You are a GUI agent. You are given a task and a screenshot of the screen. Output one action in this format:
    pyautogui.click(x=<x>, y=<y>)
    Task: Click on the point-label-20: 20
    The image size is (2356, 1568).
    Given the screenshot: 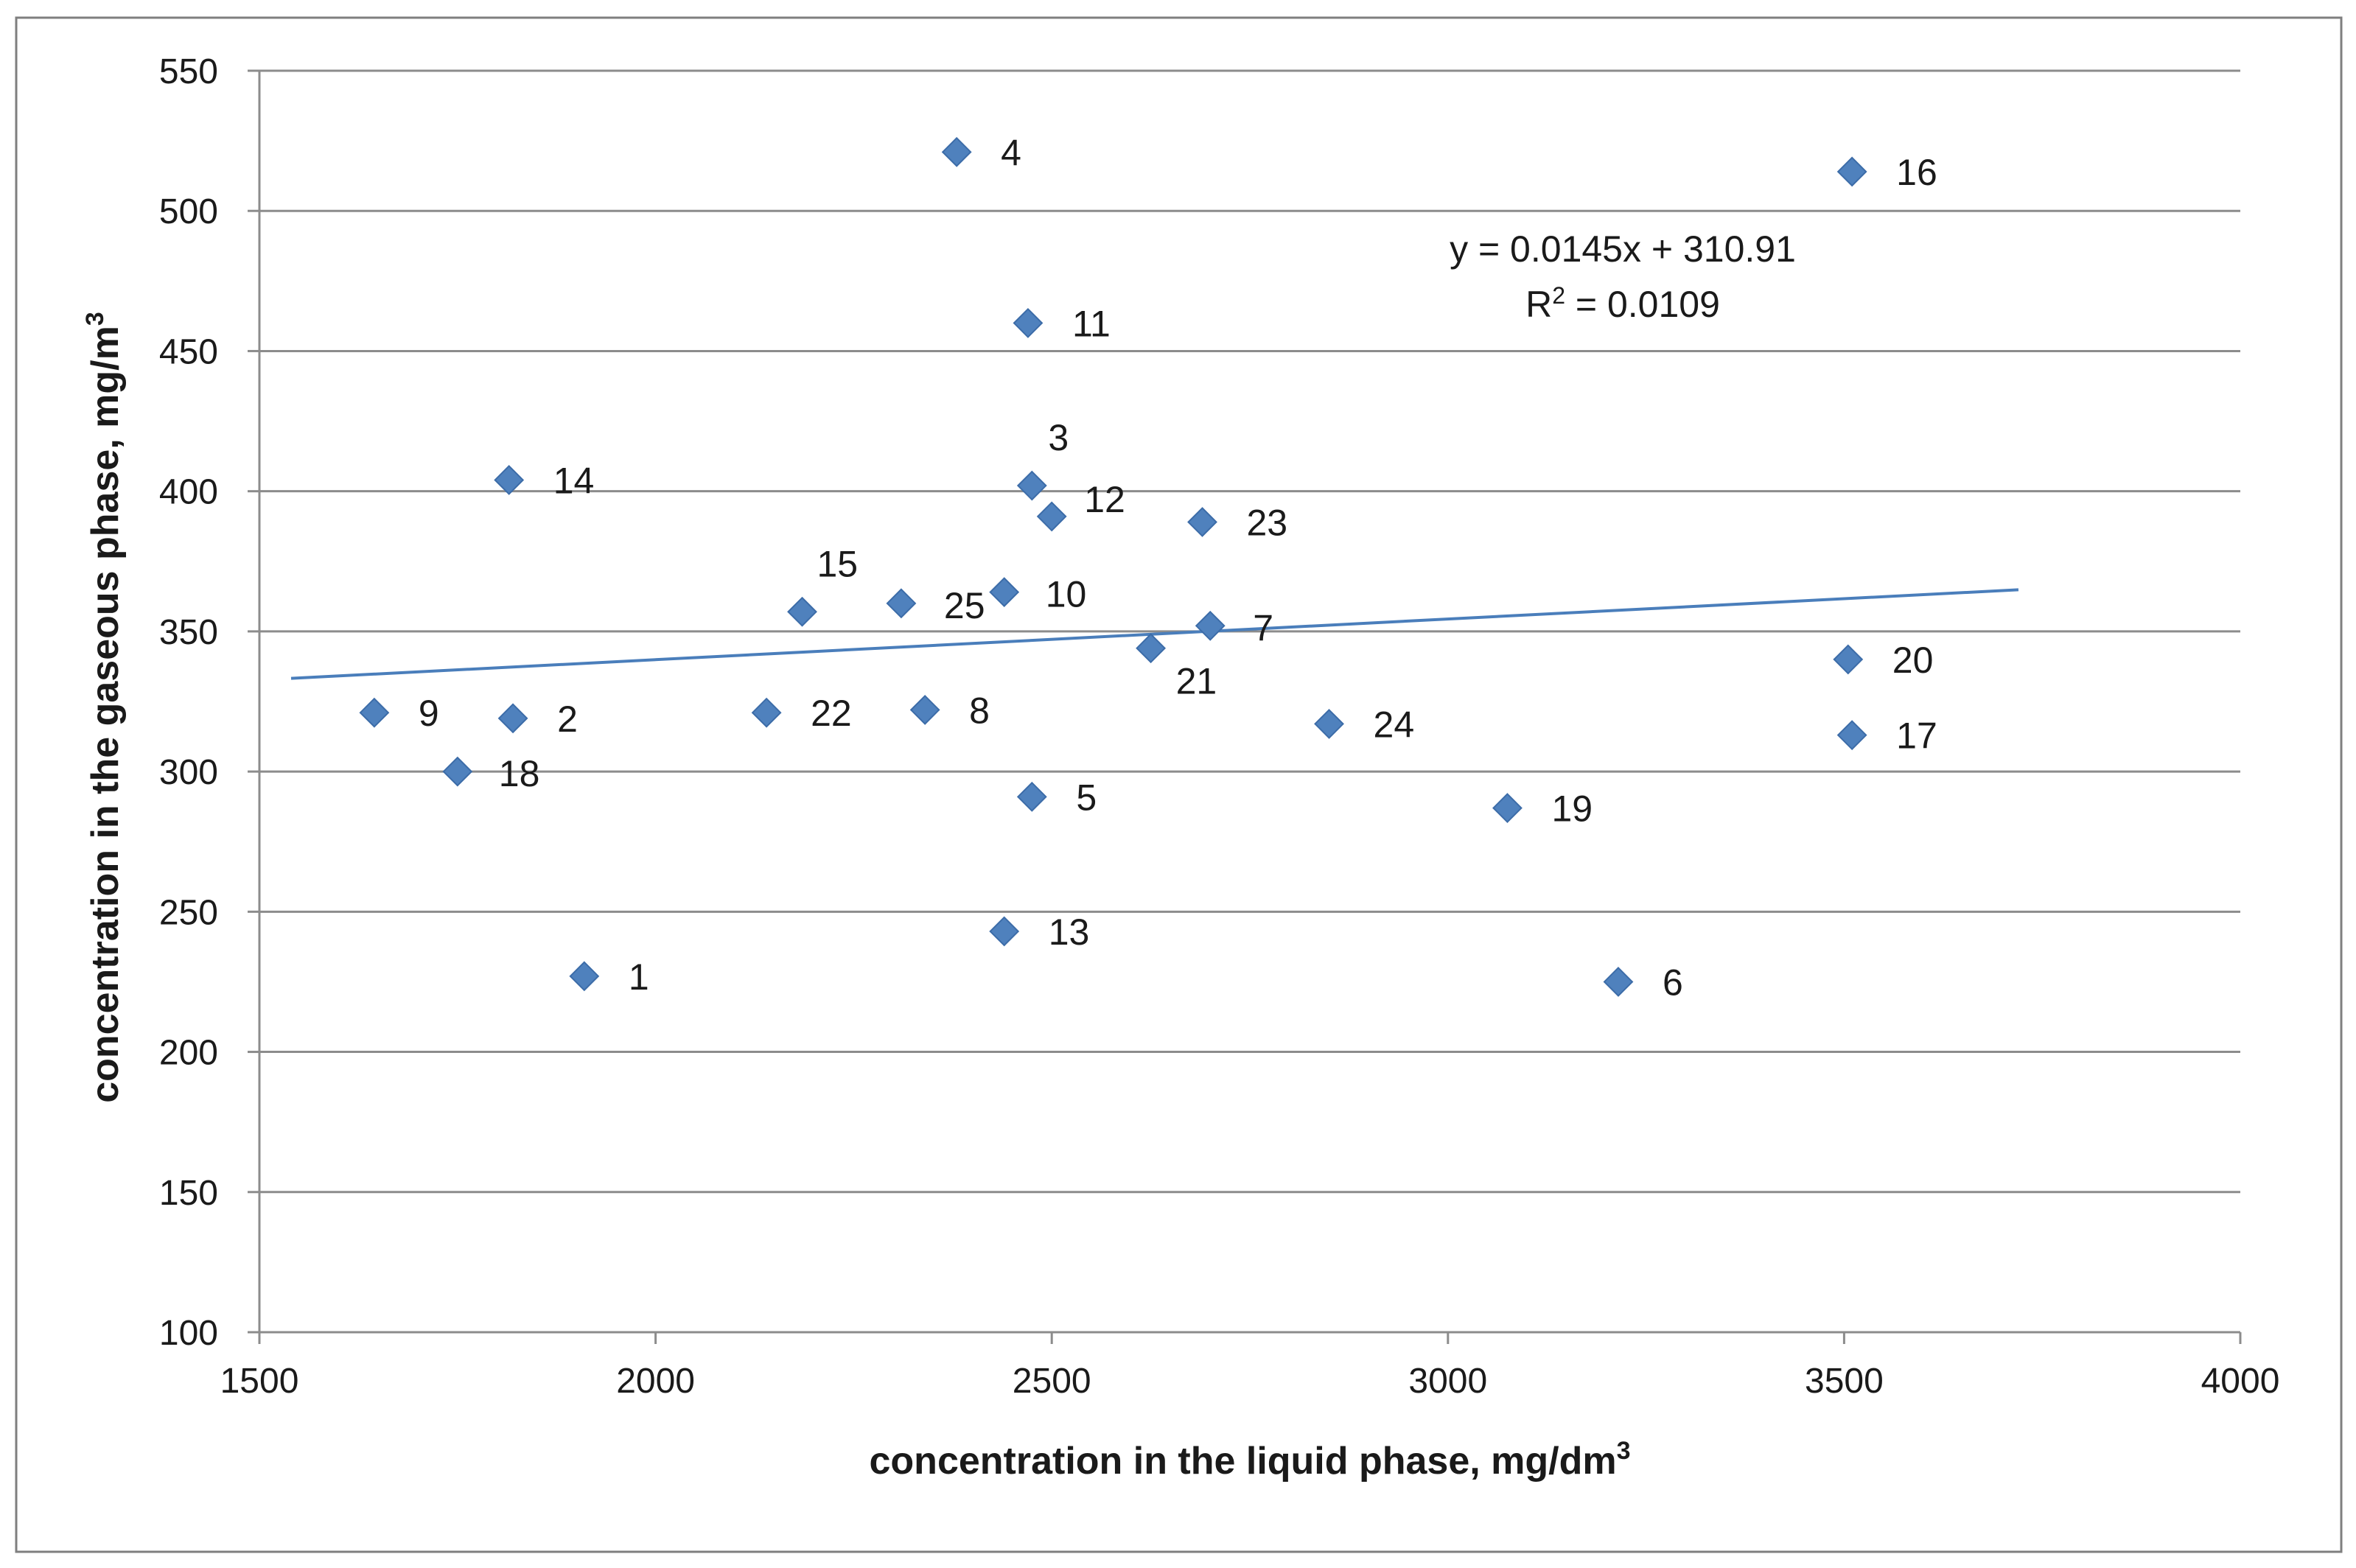 What is the action you would take?
    pyautogui.click(x=1913, y=660)
    